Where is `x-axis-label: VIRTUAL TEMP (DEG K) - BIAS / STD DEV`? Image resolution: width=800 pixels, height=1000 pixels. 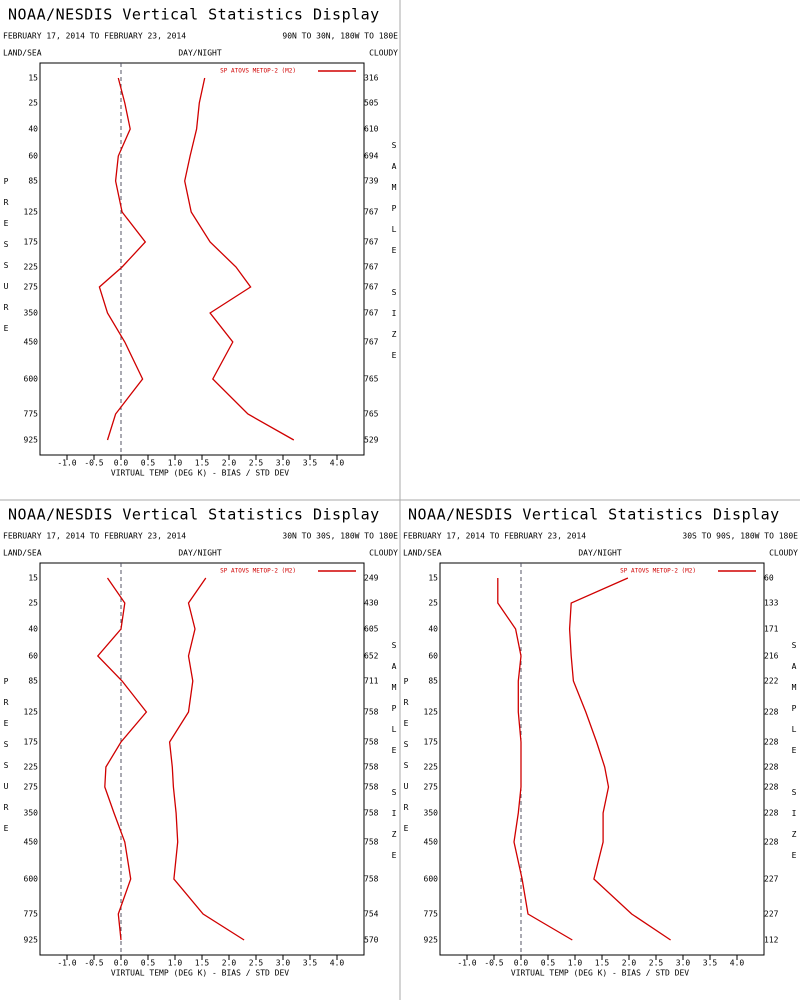
x-axis-label: VIRTUAL TEMP (DEG K) - BIAS / STD DEV is located at coordinates (600, 973).